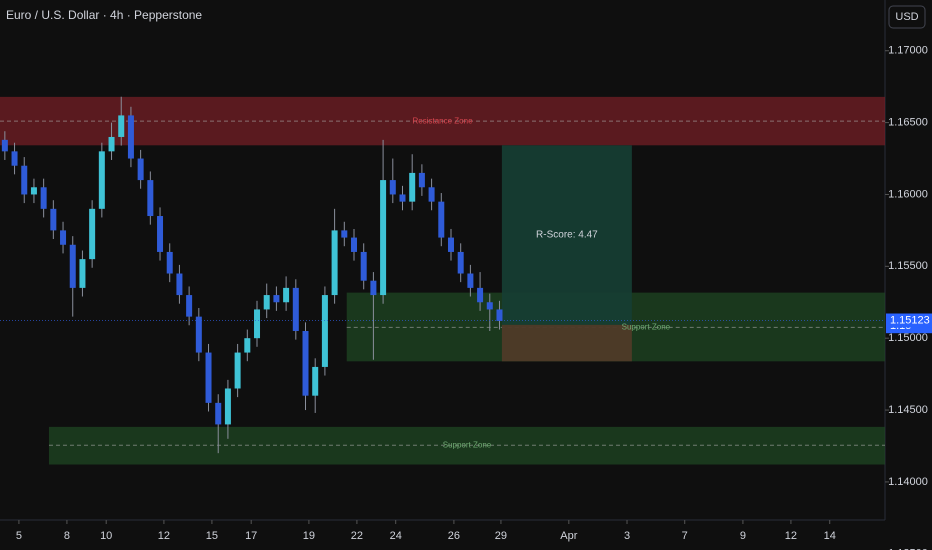 This screenshot has height=550, width=932. I want to click on price-tag, so click(909, 320).